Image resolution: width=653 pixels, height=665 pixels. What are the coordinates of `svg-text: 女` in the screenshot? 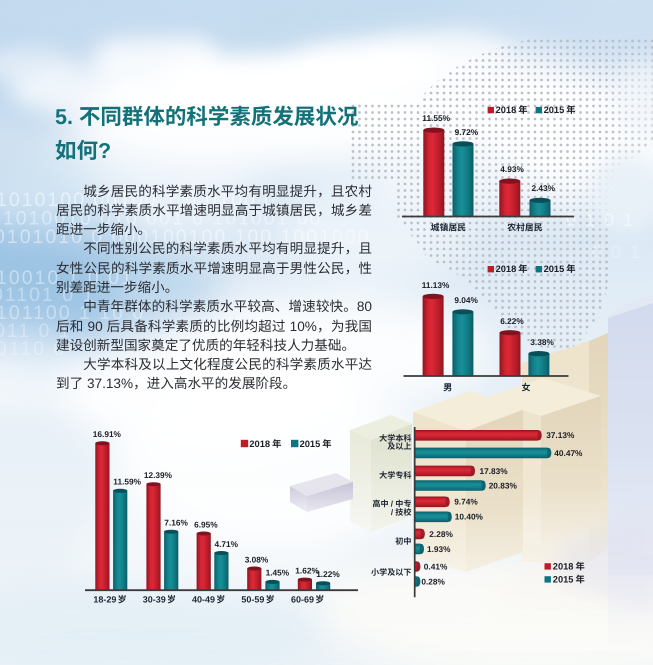 It's located at (525, 388).